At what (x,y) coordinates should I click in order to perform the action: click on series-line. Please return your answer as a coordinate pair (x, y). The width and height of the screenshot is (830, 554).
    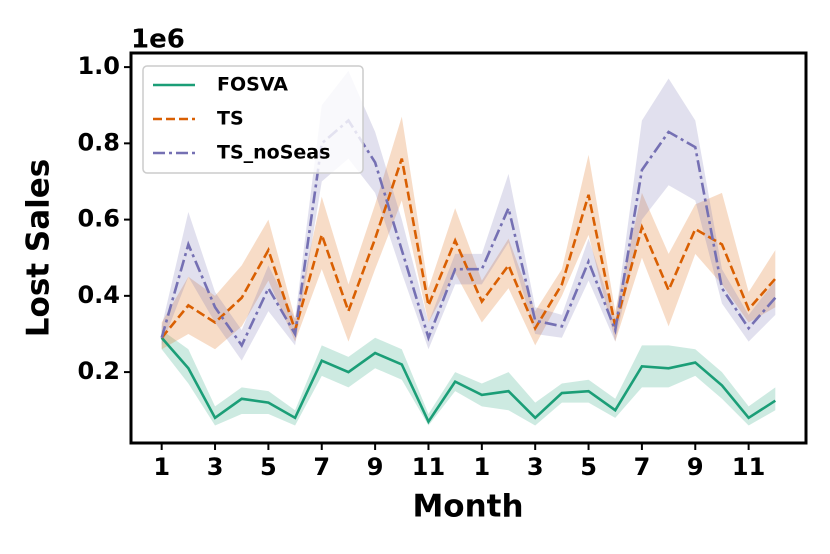
    Looking at the image, I should click on (468, 380).